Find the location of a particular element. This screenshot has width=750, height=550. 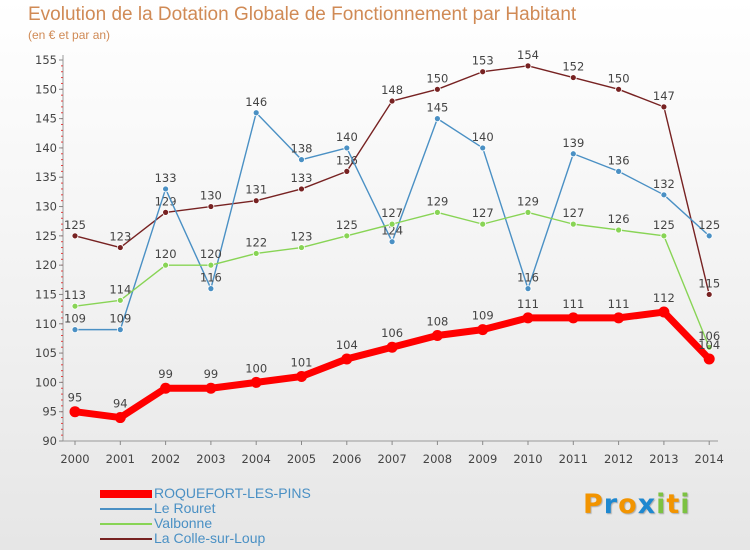

x-tick-label: 2002 is located at coordinates (165, 459).